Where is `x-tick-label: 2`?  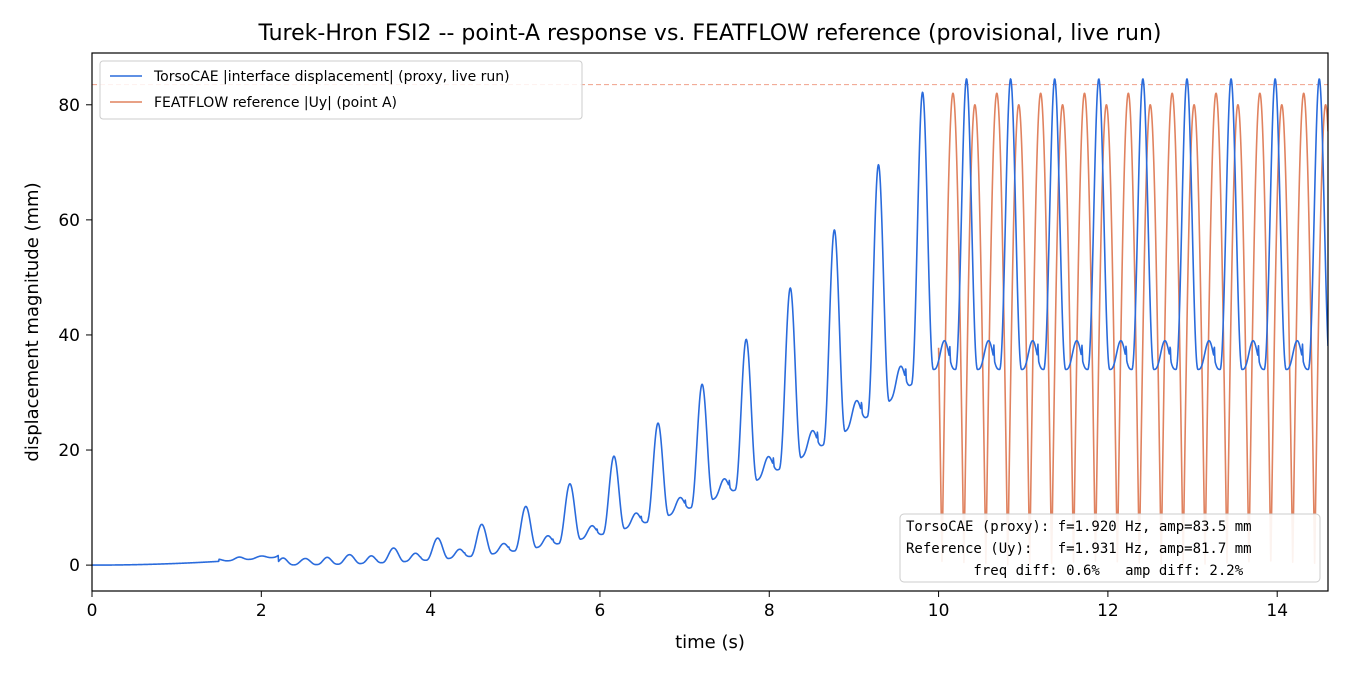 x-tick-label: 2 is located at coordinates (261, 611).